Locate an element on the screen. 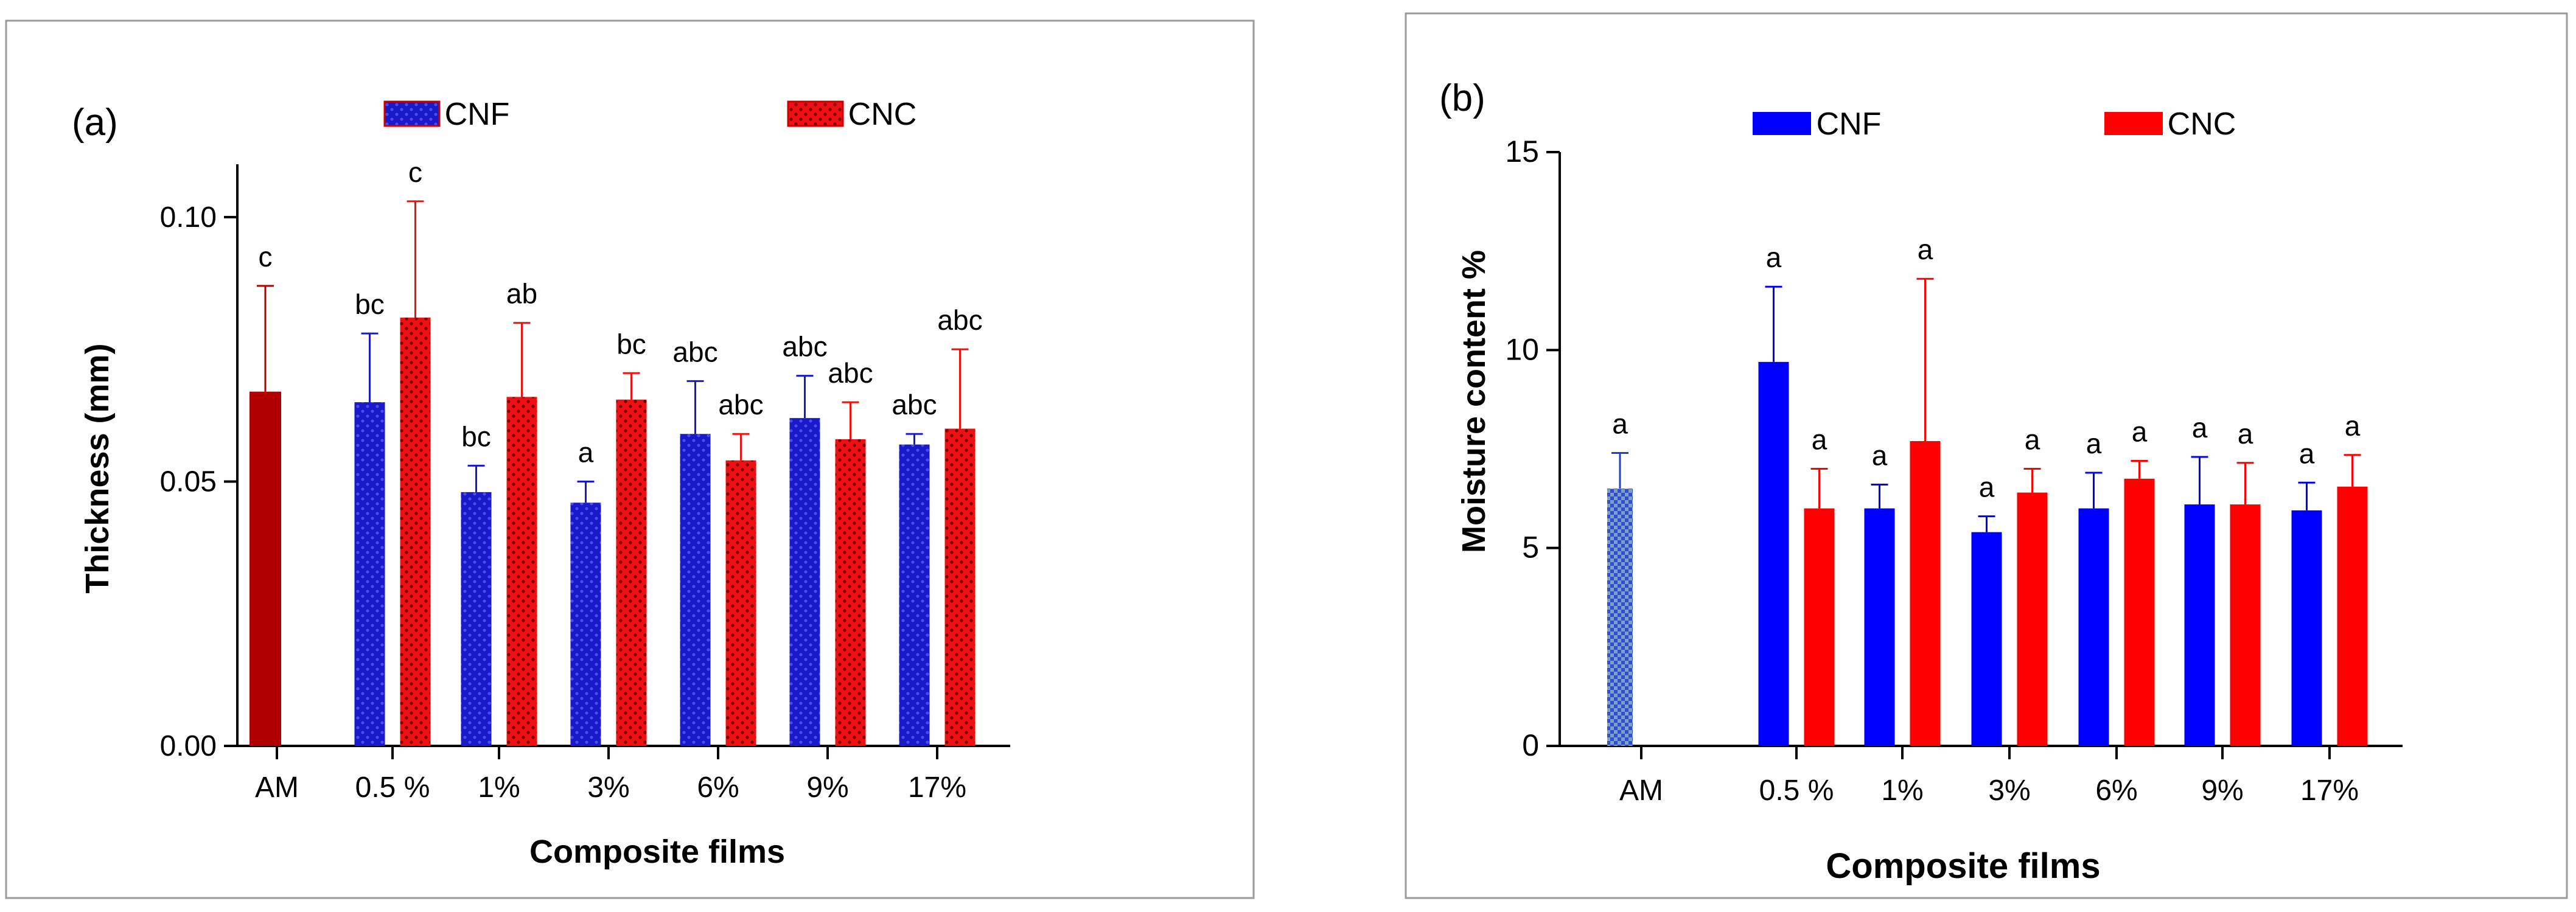  cnc-6-significance-label: a is located at coordinates (2353, 426).